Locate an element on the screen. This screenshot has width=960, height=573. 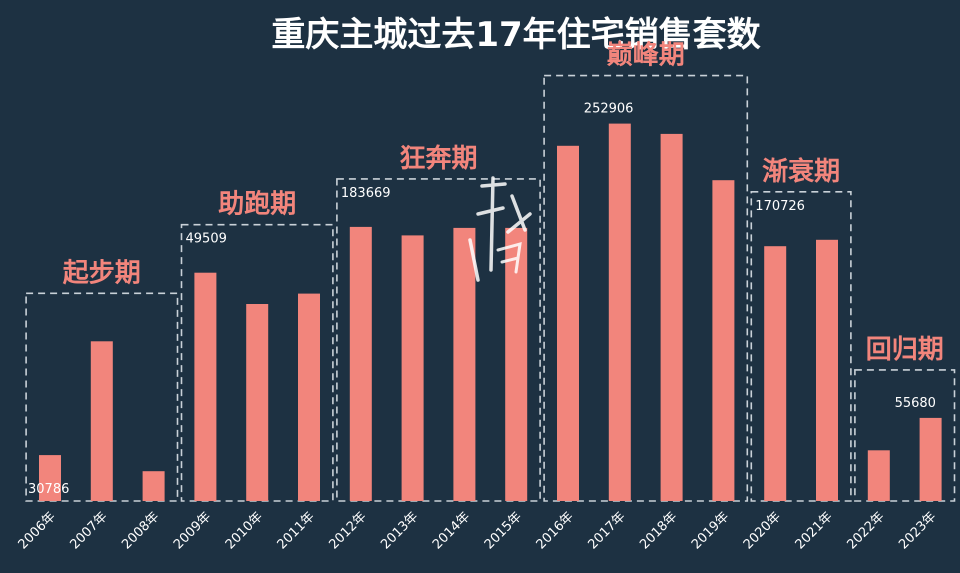
x-tick-label: 2020年 is located at coordinates (762, 530).